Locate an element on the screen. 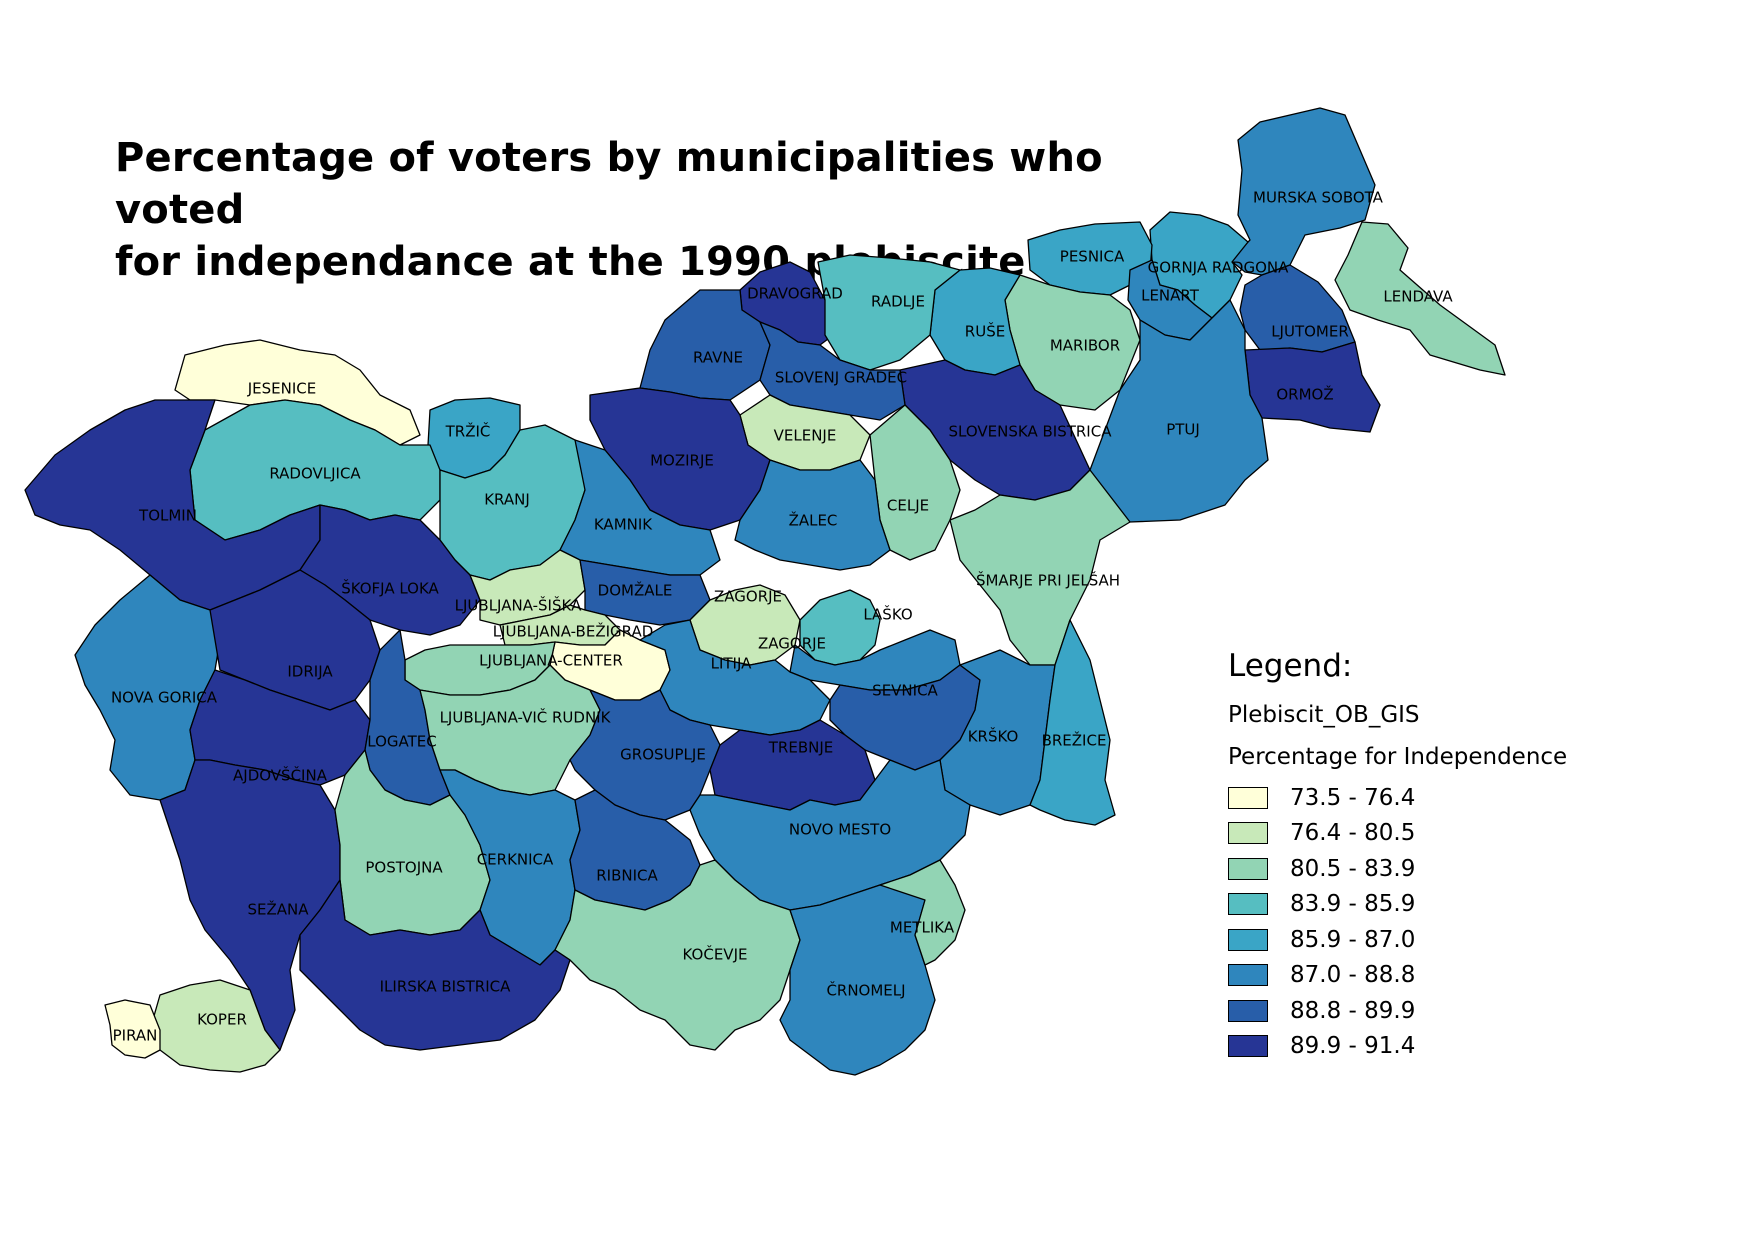 The height and width of the screenshot is (1240, 1754). label-ormoz: ORMOŽ is located at coordinates (1304, 394).